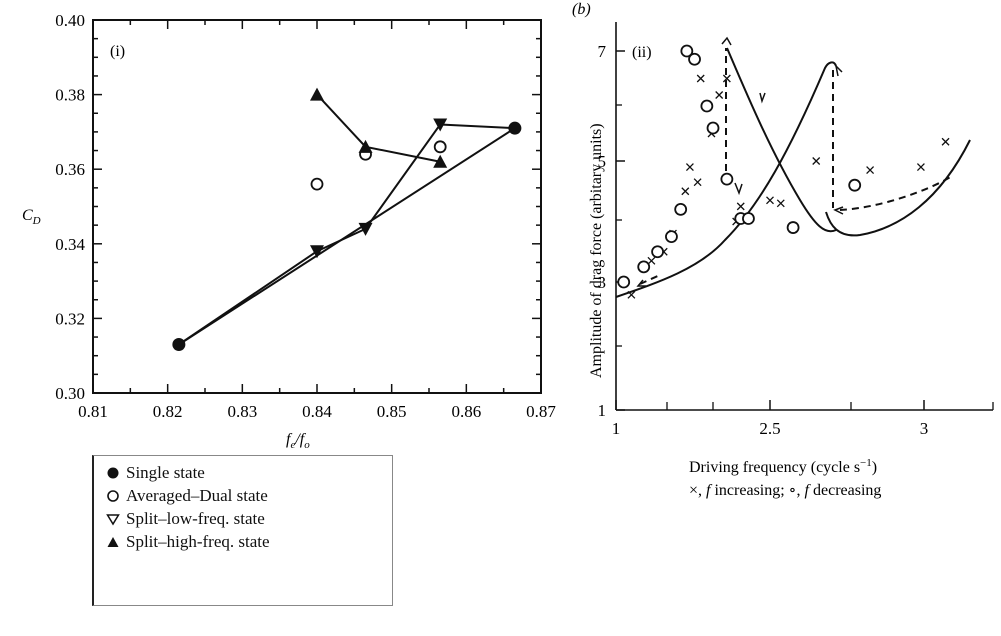 The width and height of the screenshot is (1001, 636). Describe the element at coordinates (602, 282) in the screenshot. I see `y-tick-label: 3` at that location.